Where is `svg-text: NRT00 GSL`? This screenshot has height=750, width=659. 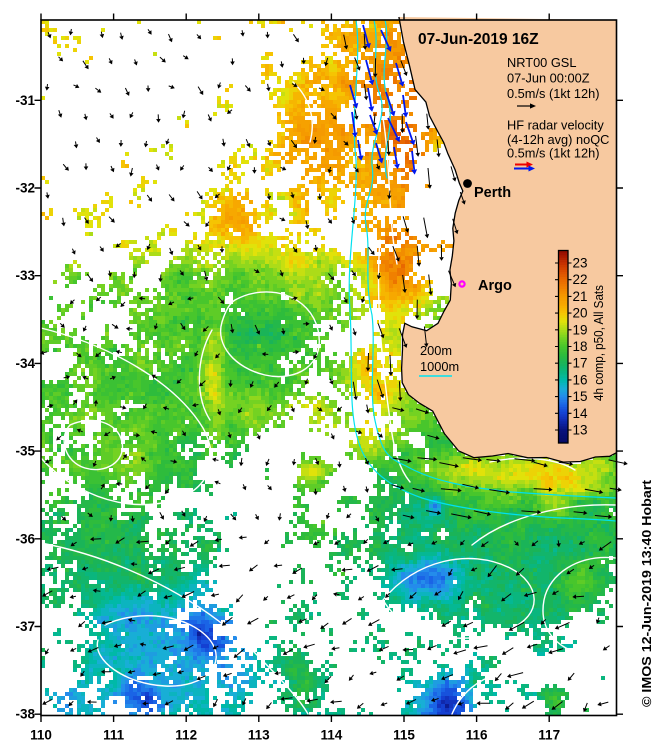
svg-text: NRT00 GSL is located at coordinates (541, 62).